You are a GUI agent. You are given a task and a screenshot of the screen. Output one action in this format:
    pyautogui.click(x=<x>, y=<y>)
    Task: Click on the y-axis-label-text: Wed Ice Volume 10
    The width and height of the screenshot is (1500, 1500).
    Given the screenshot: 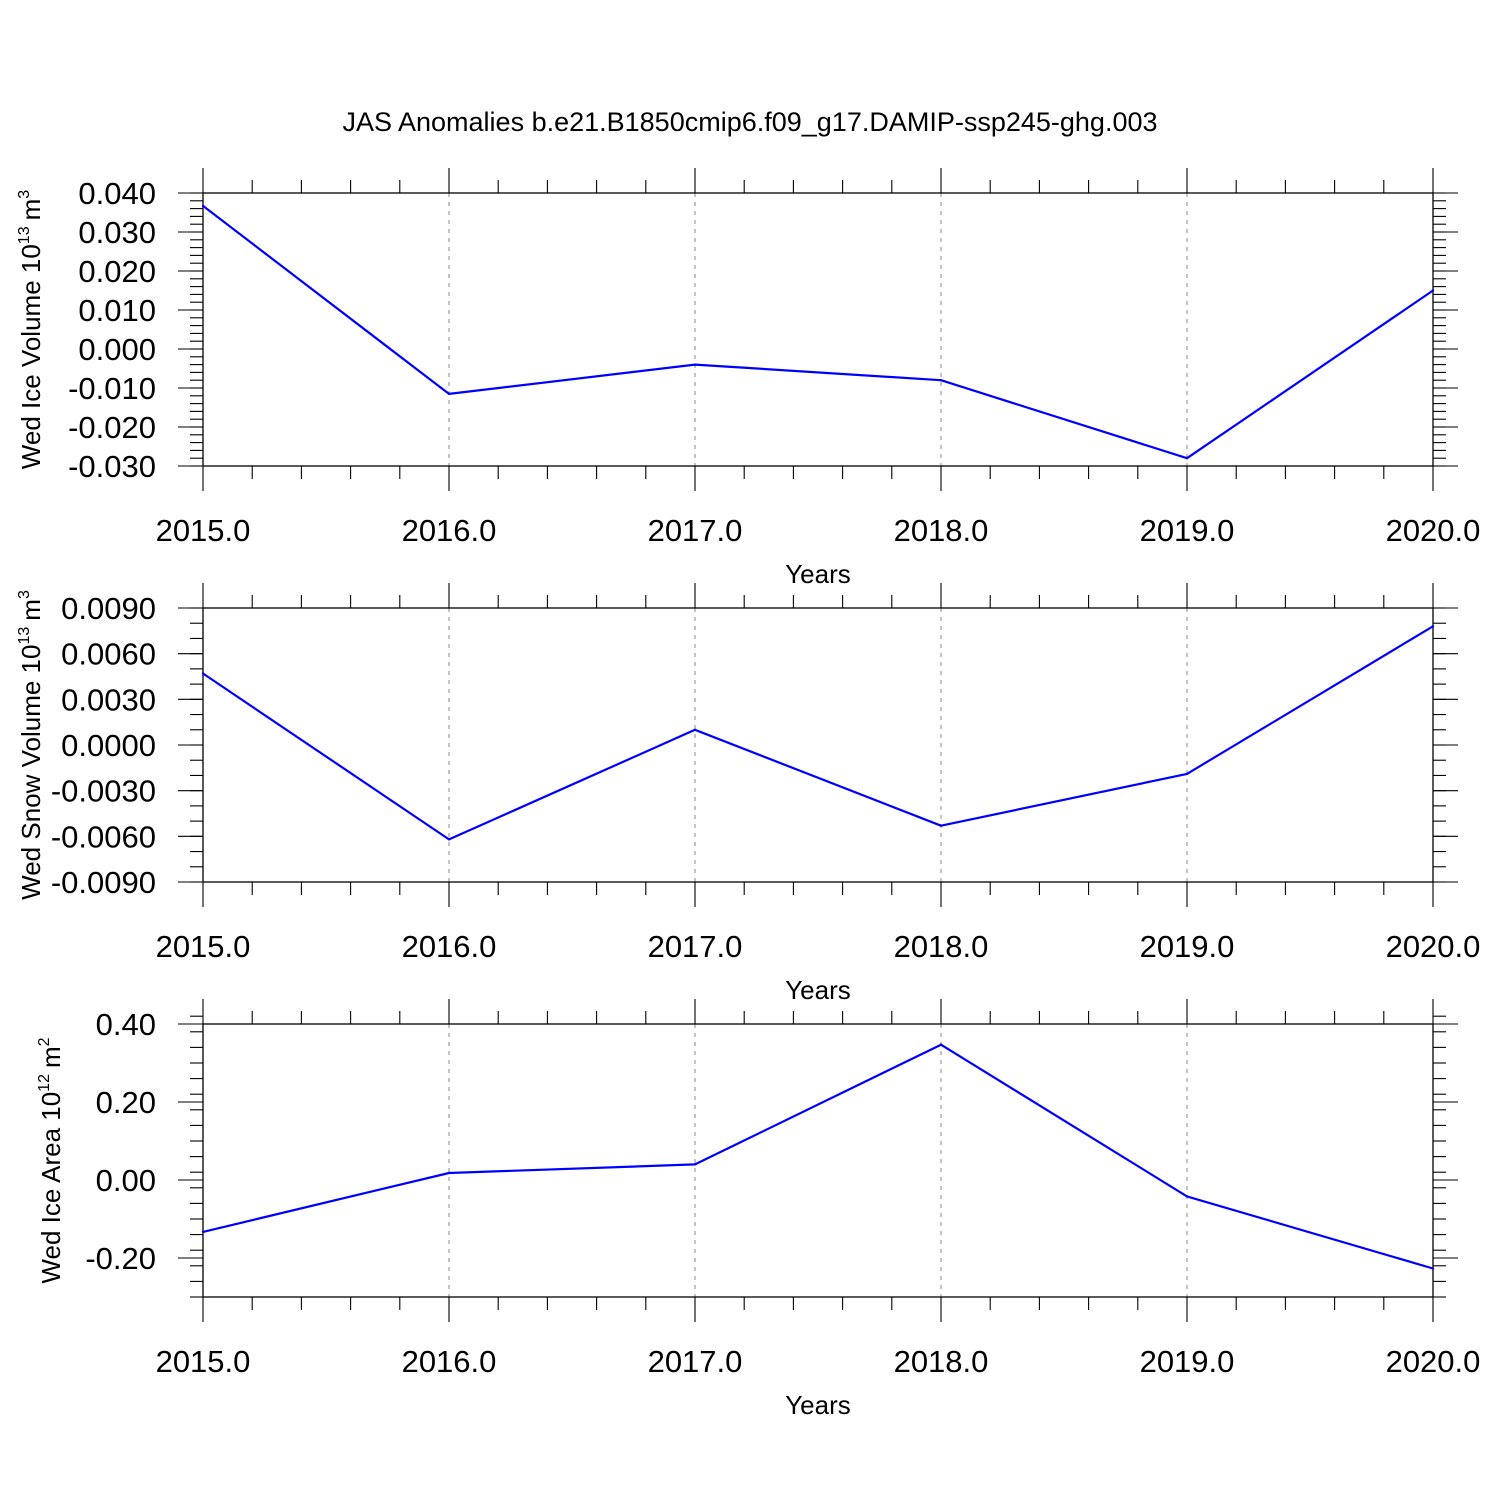 What is the action you would take?
    pyautogui.click(x=31, y=356)
    